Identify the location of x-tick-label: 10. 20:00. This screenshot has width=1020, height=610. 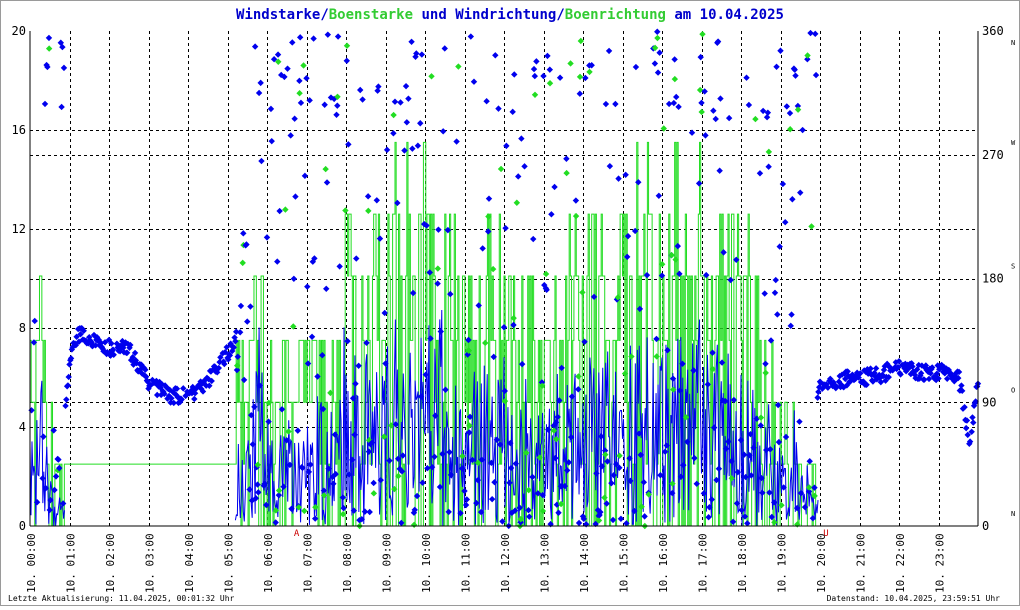
(821, 563).